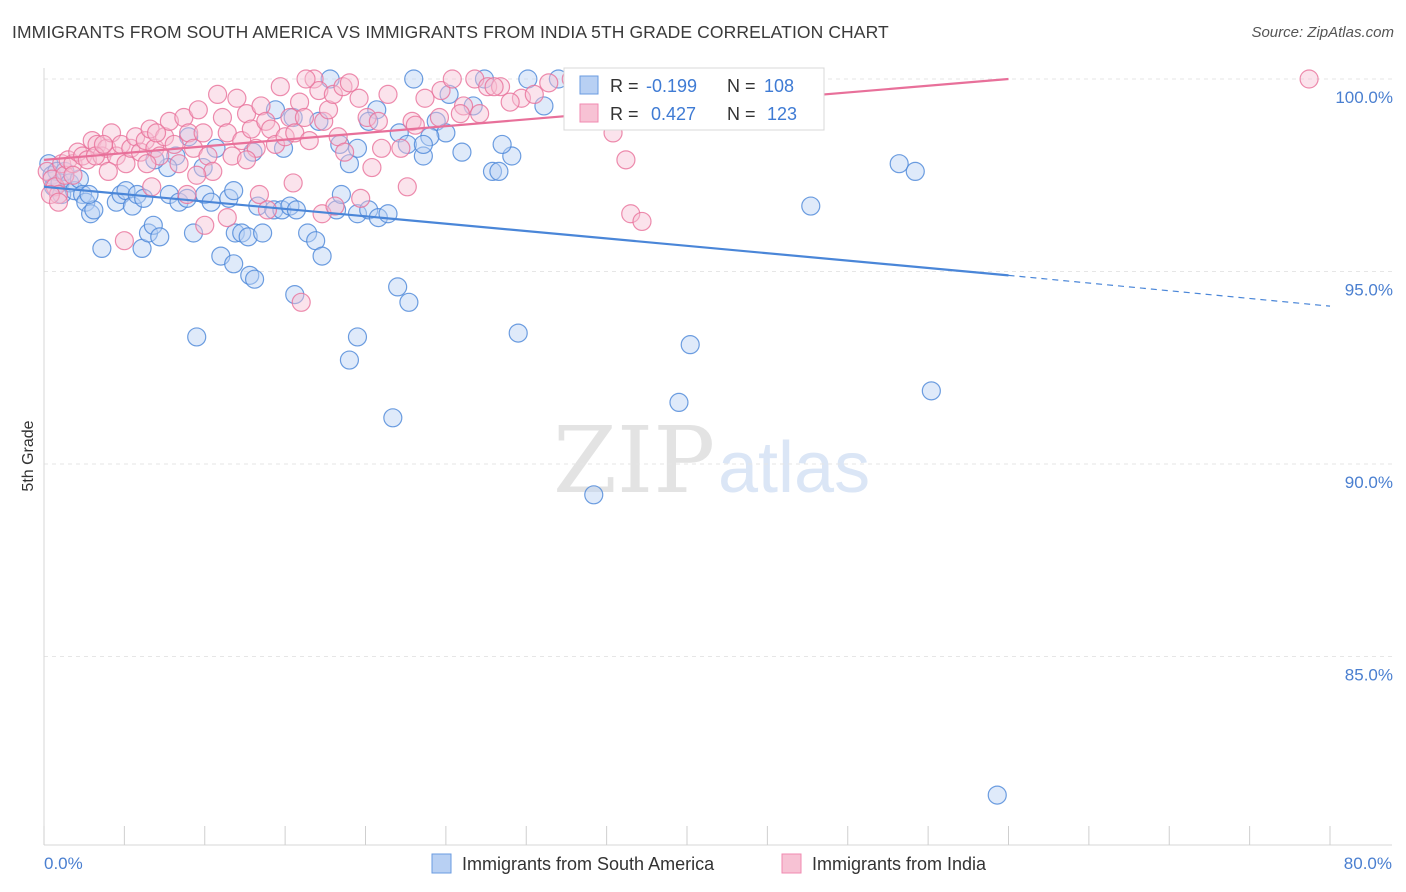 The height and width of the screenshot is (892, 1406). Describe the element at coordinates (1322, 32) in the screenshot. I see `source-label: Source: ZipAtlas.com` at that location.